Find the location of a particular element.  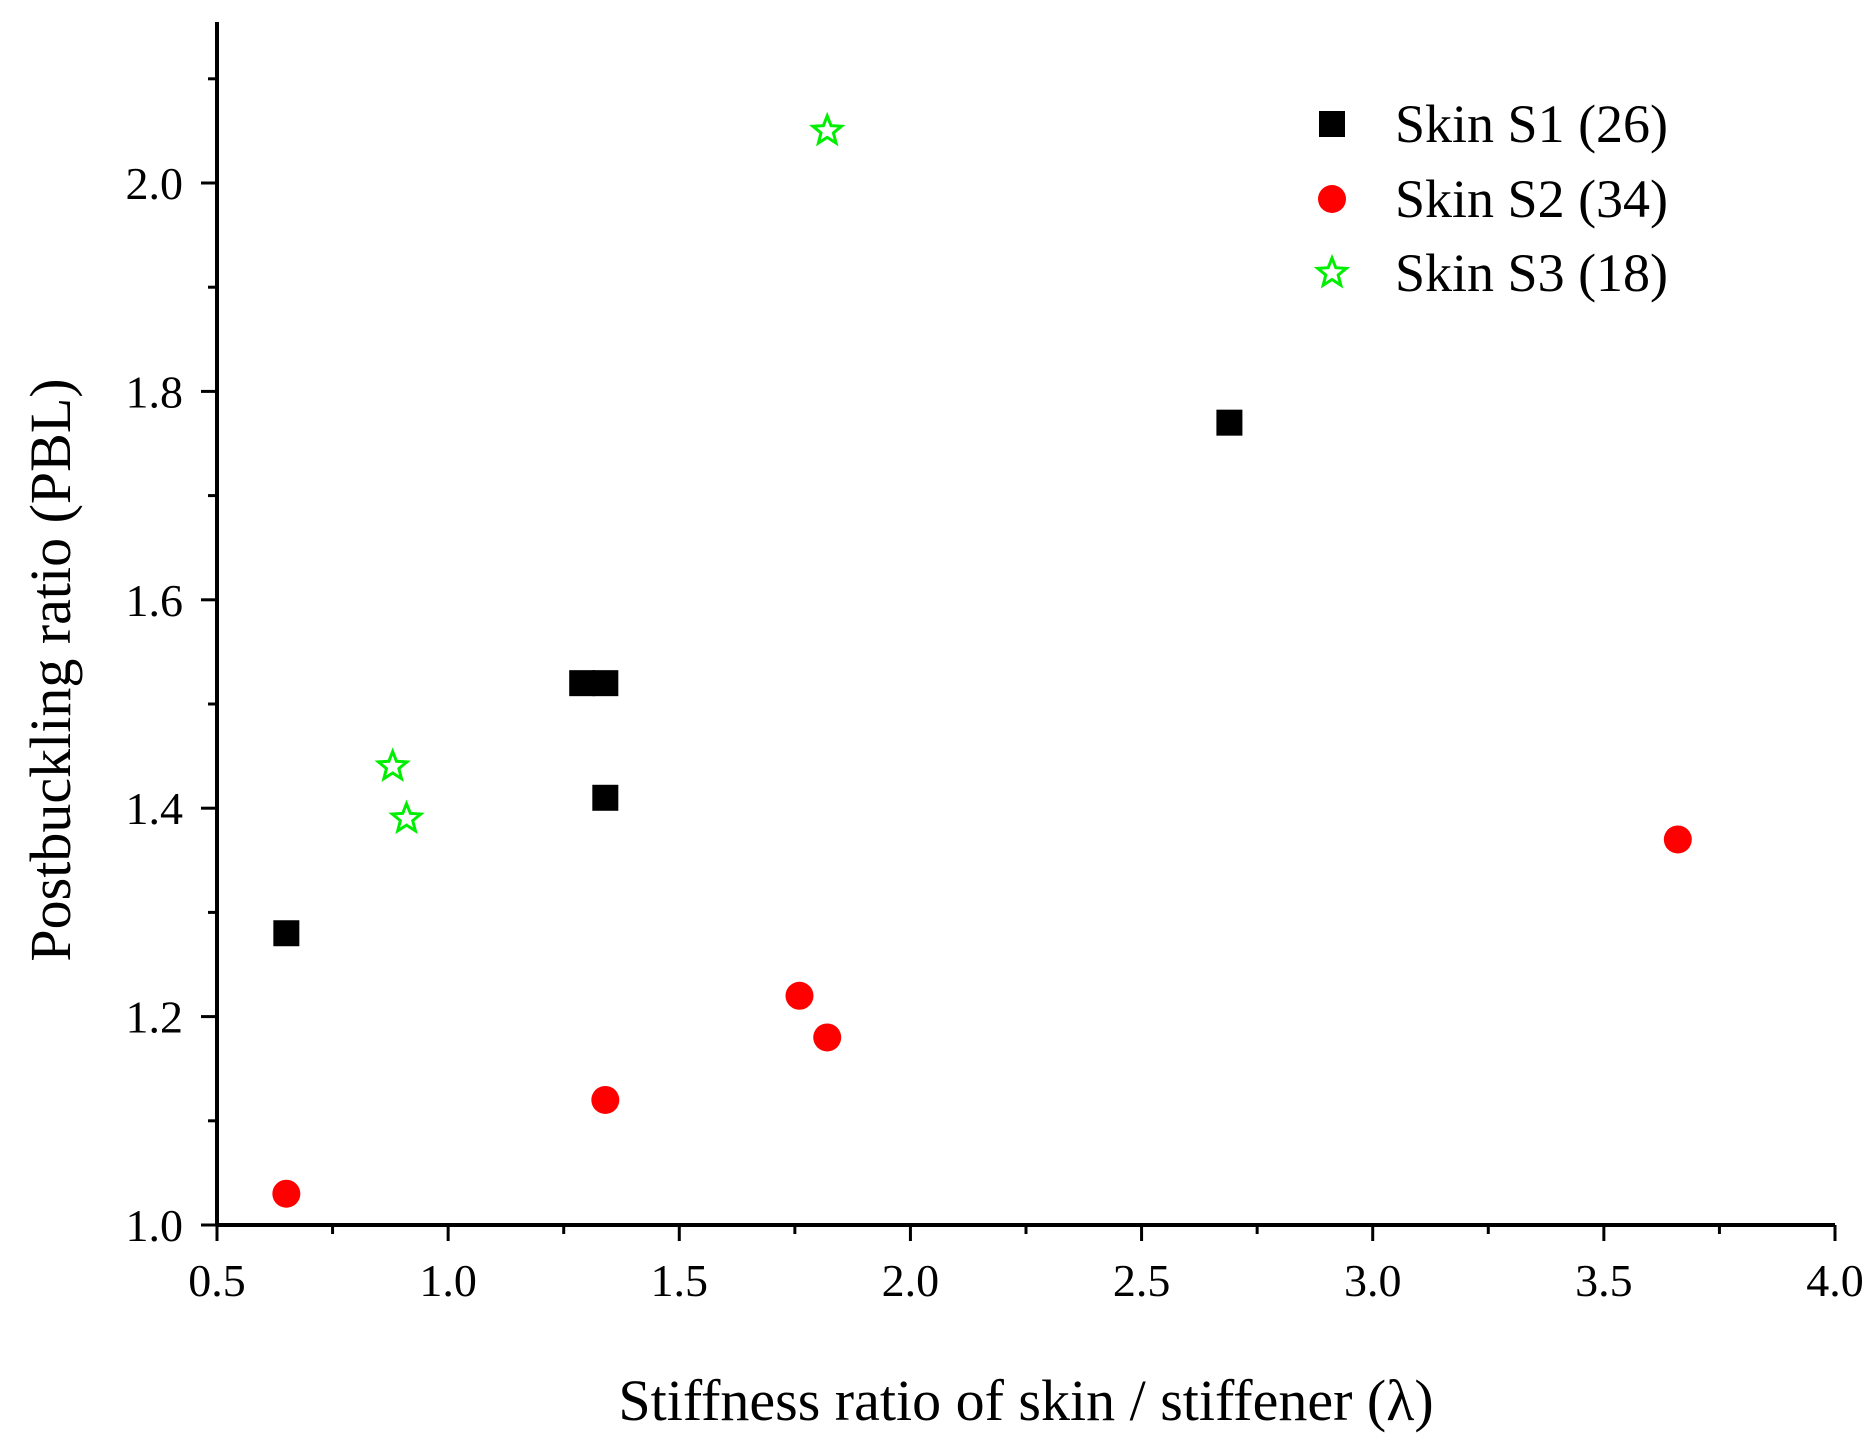

legend-symbol-s3 is located at coordinates (1332, 271).